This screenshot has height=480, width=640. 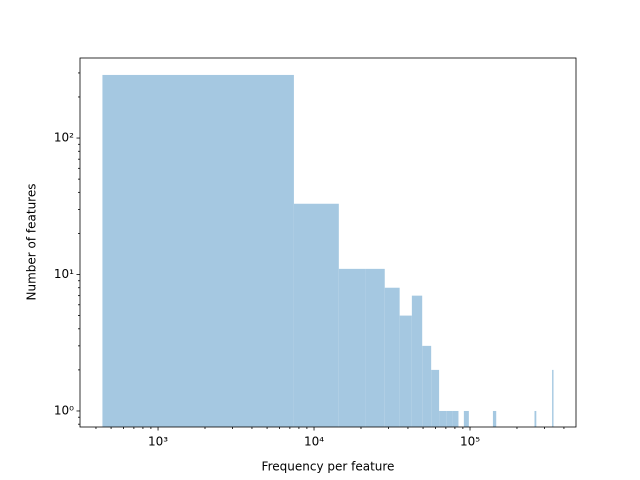 I want to click on x-tick-label: 10⁴, so click(x=314, y=442).